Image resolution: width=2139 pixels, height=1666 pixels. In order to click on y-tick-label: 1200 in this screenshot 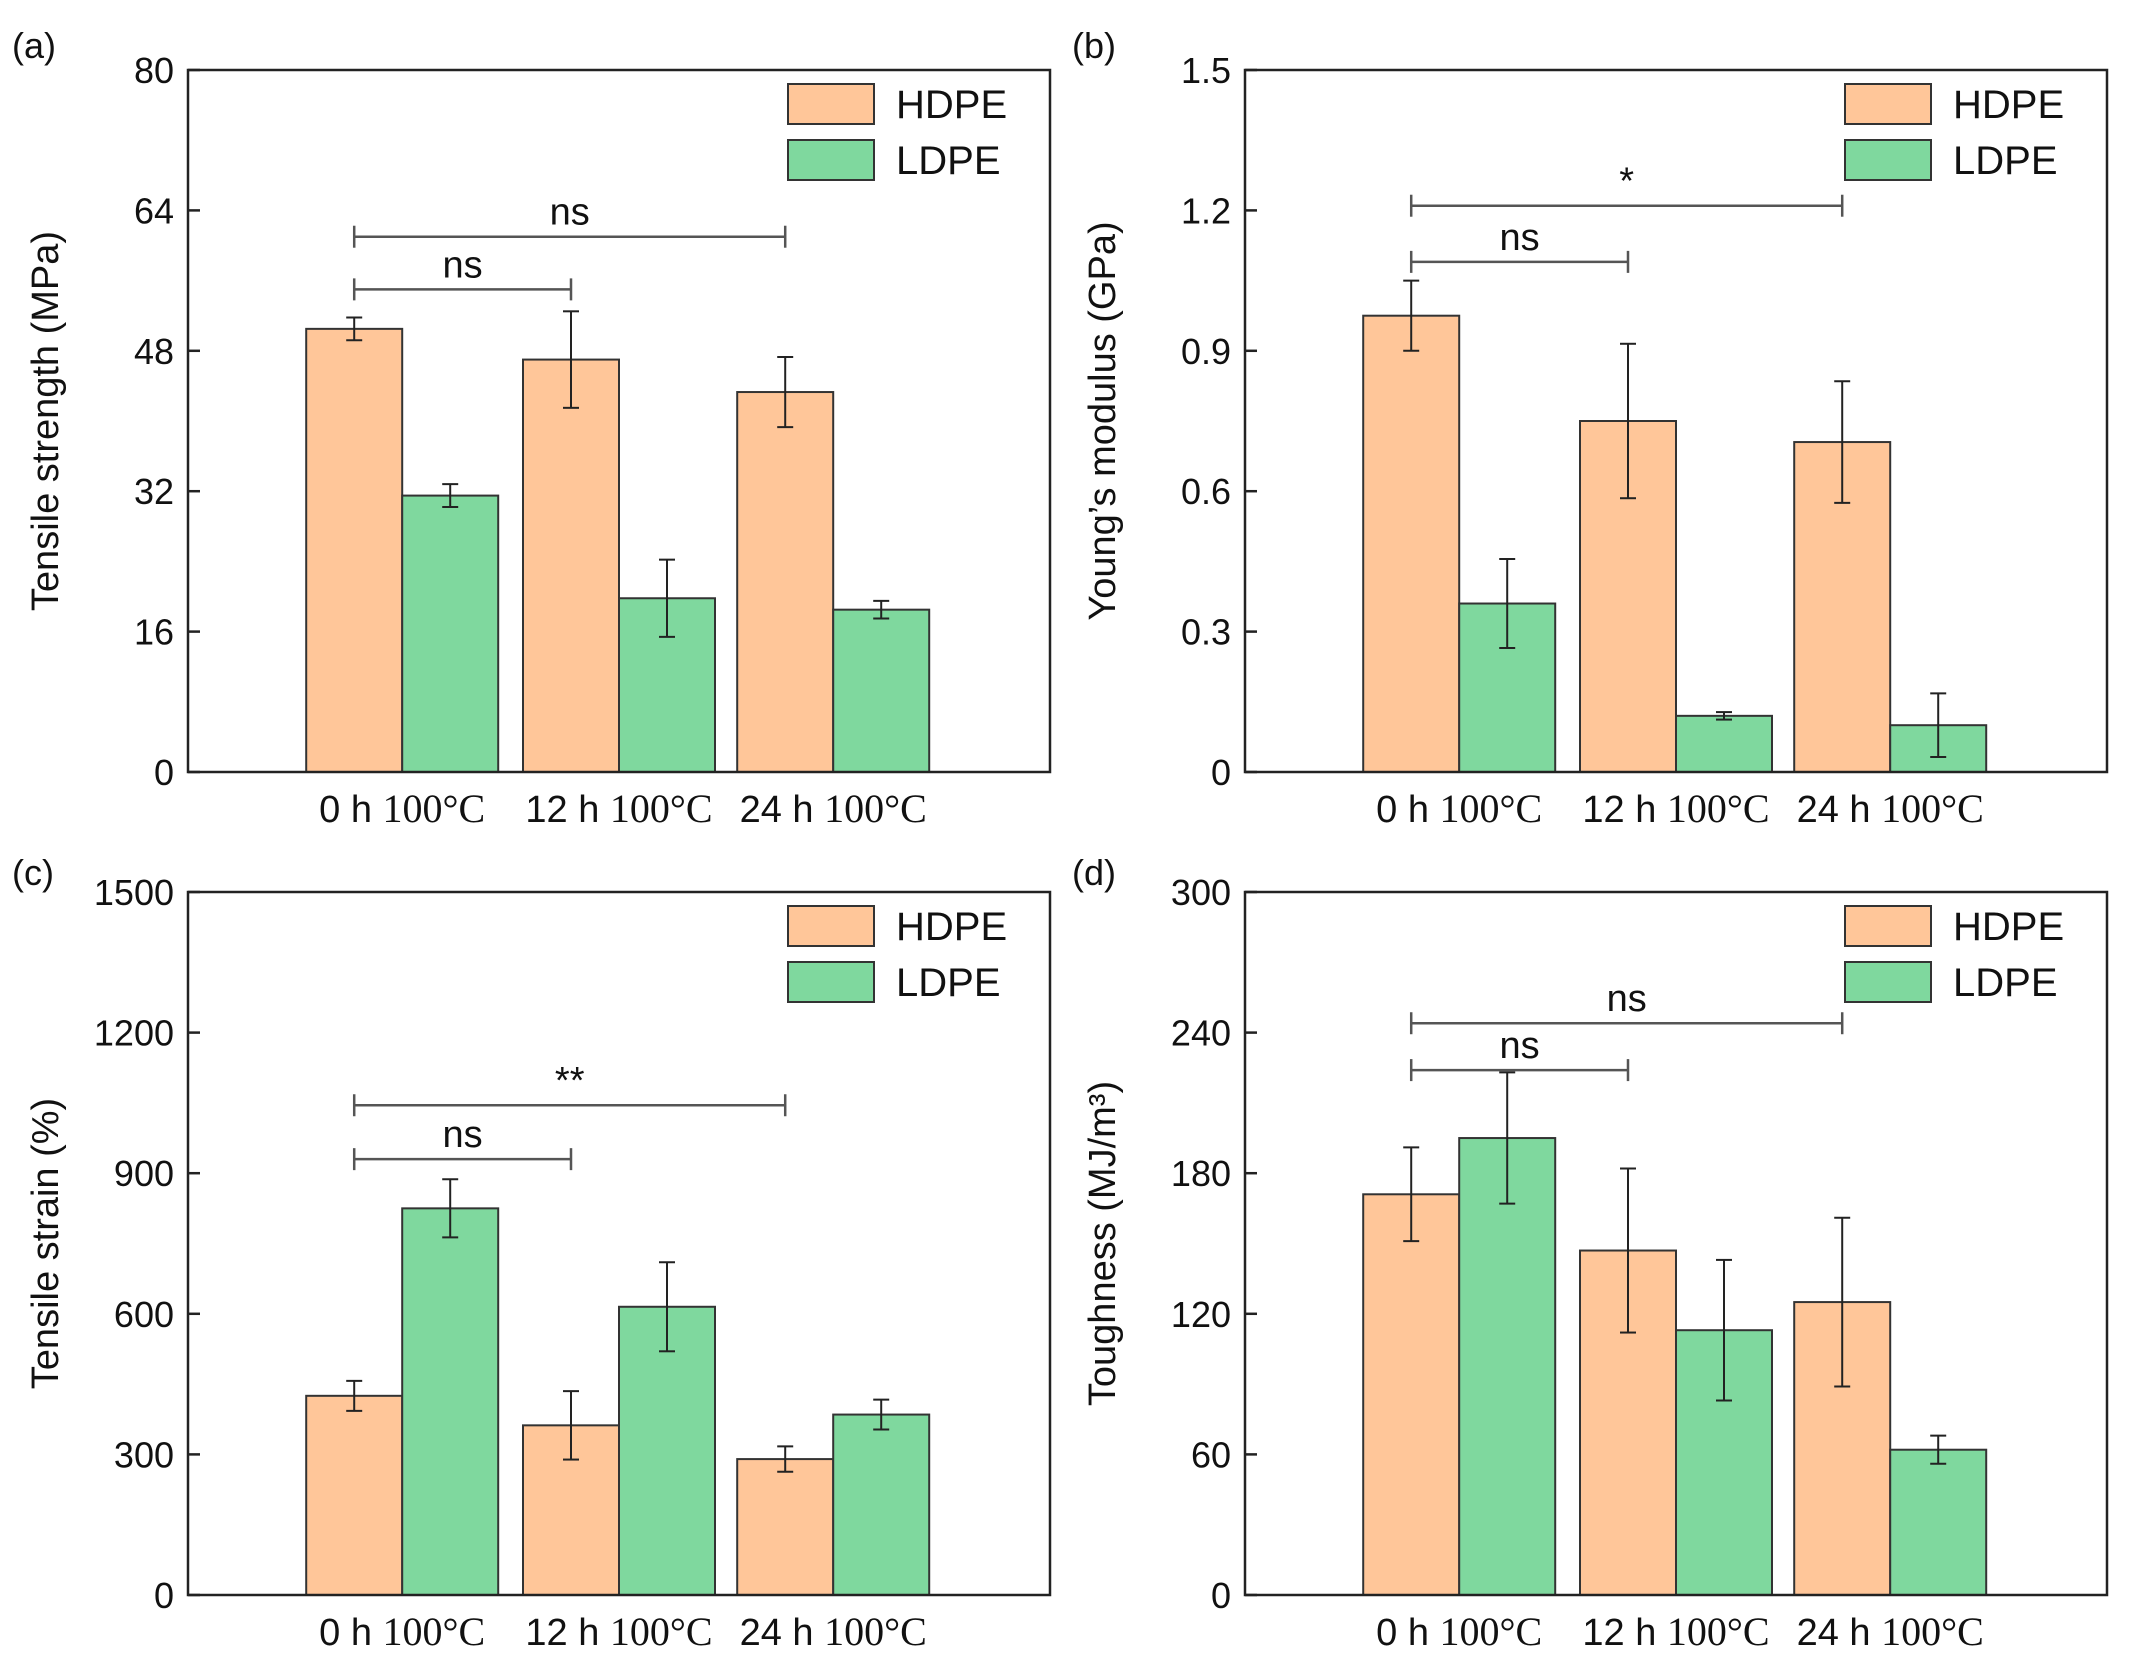, I will do `click(134, 1033)`.